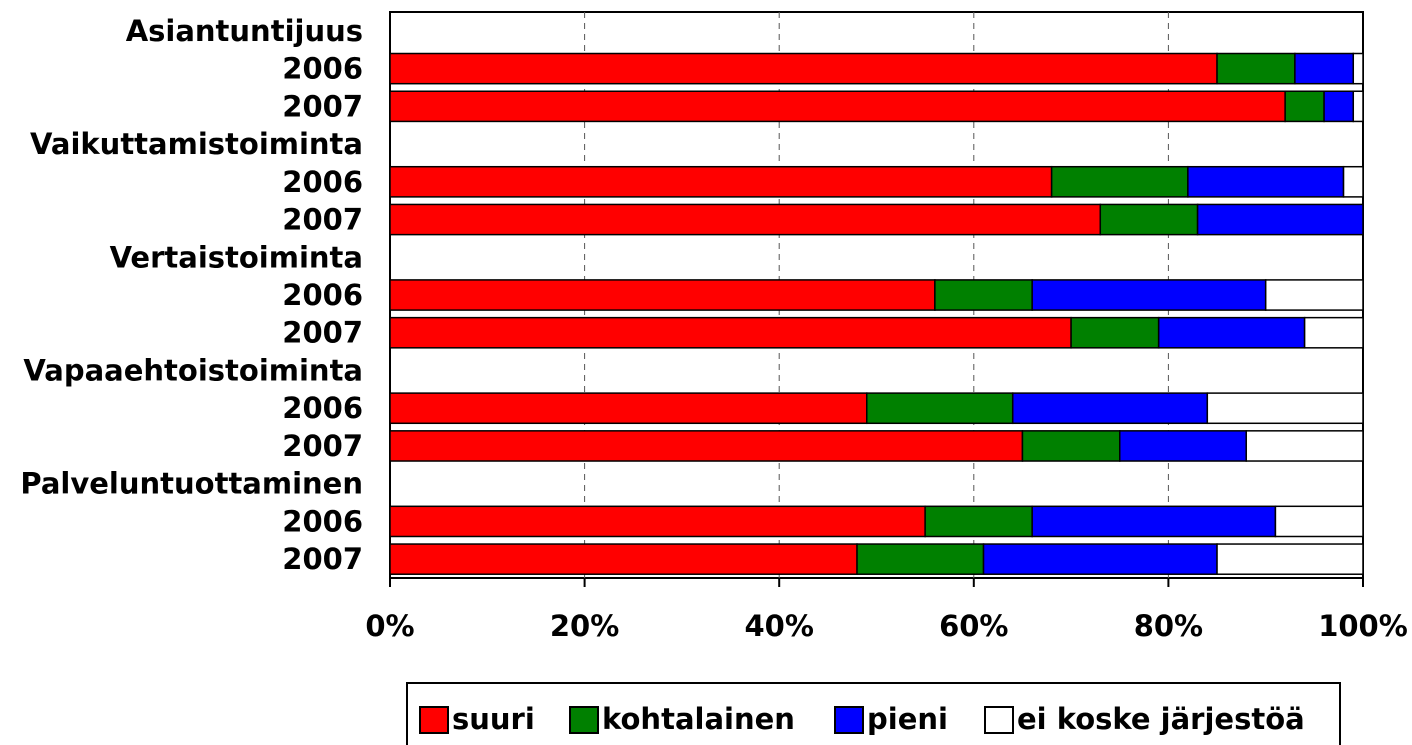 Image resolution: width=1412 pixels, height=745 pixels. What do you see at coordinates (584, 626) in the screenshot?
I see `x-tick-label: 20%` at bounding box center [584, 626].